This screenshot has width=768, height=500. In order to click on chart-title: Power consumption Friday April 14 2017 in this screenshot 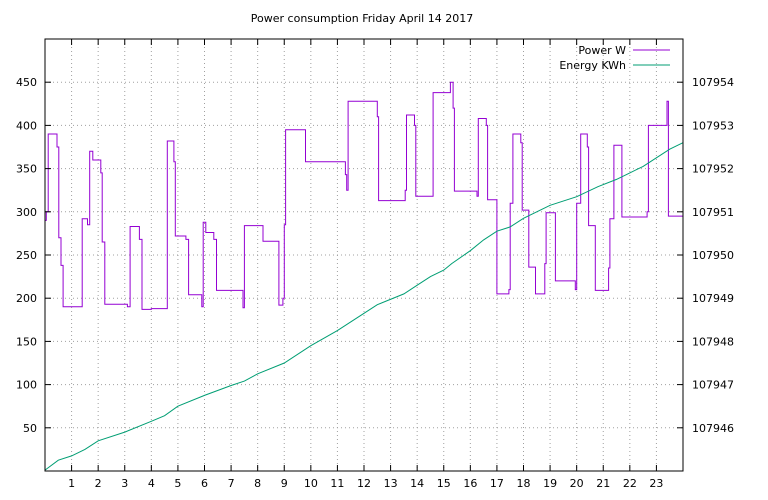, I will do `click(362, 18)`.